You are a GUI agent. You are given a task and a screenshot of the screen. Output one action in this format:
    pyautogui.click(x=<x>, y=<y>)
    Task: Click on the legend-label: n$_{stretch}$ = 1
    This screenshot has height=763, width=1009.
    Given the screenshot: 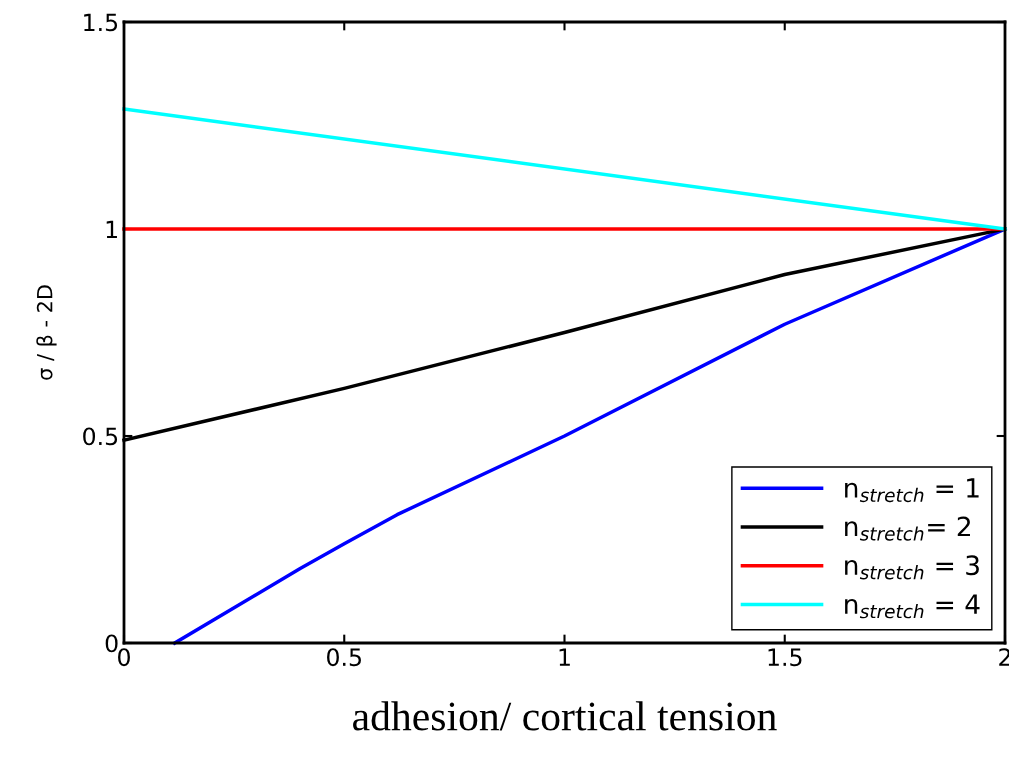 What is the action you would take?
    pyautogui.click(x=912, y=490)
    